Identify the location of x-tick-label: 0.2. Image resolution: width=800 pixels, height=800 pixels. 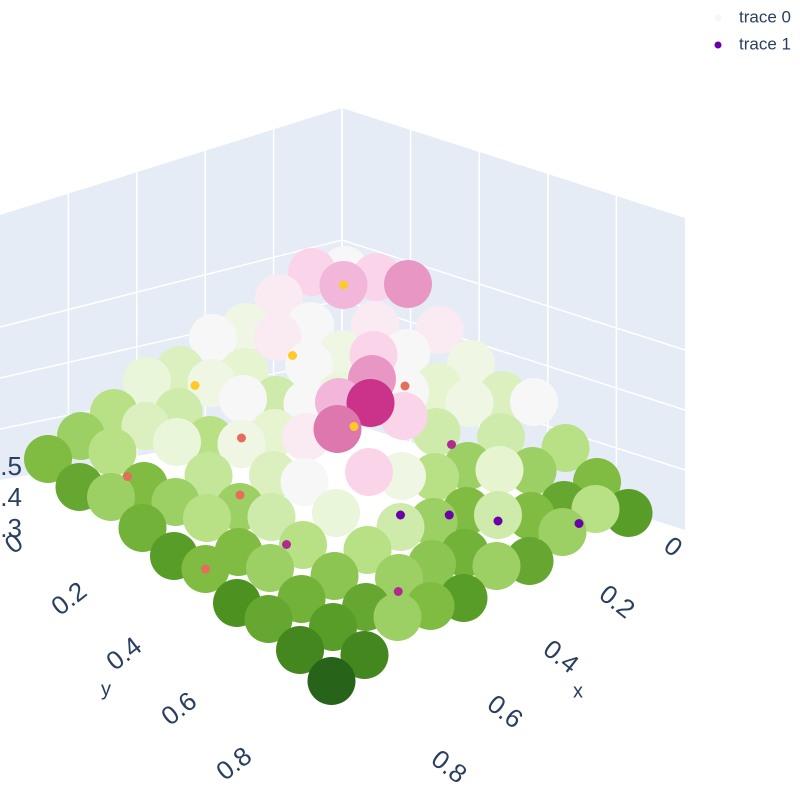
(617, 601).